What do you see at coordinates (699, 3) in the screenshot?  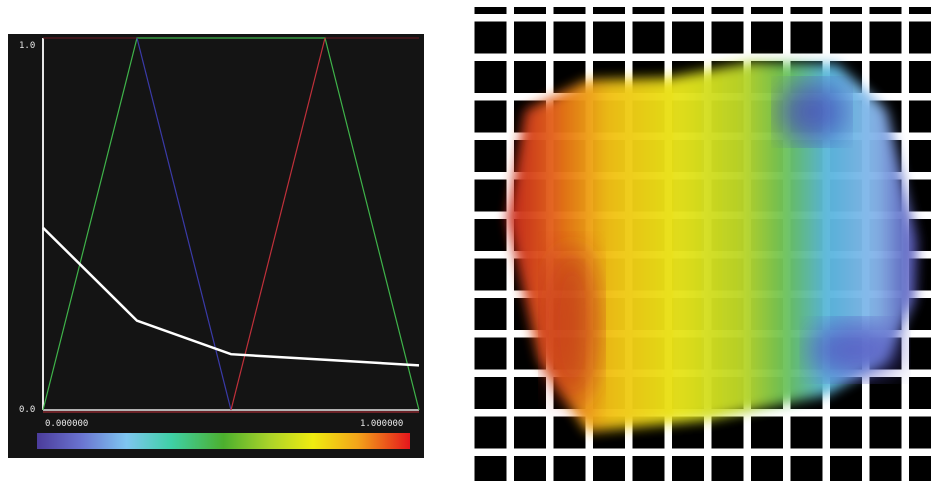 I see `top-border-gap` at bounding box center [699, 3].